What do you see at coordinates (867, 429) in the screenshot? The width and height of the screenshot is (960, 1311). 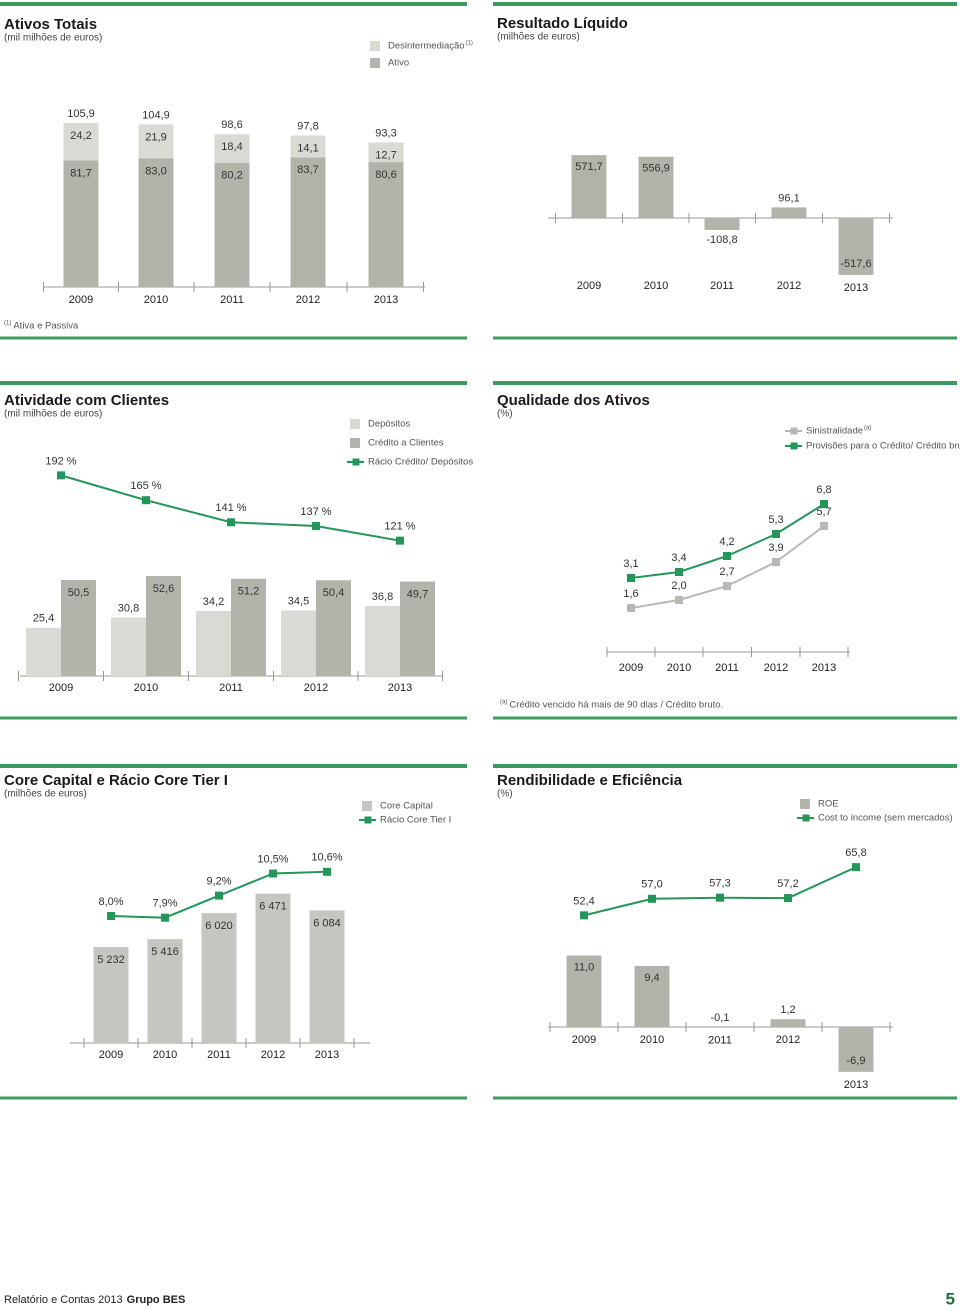 I see `legend-note: (a)` at bounding box center [867, 429].